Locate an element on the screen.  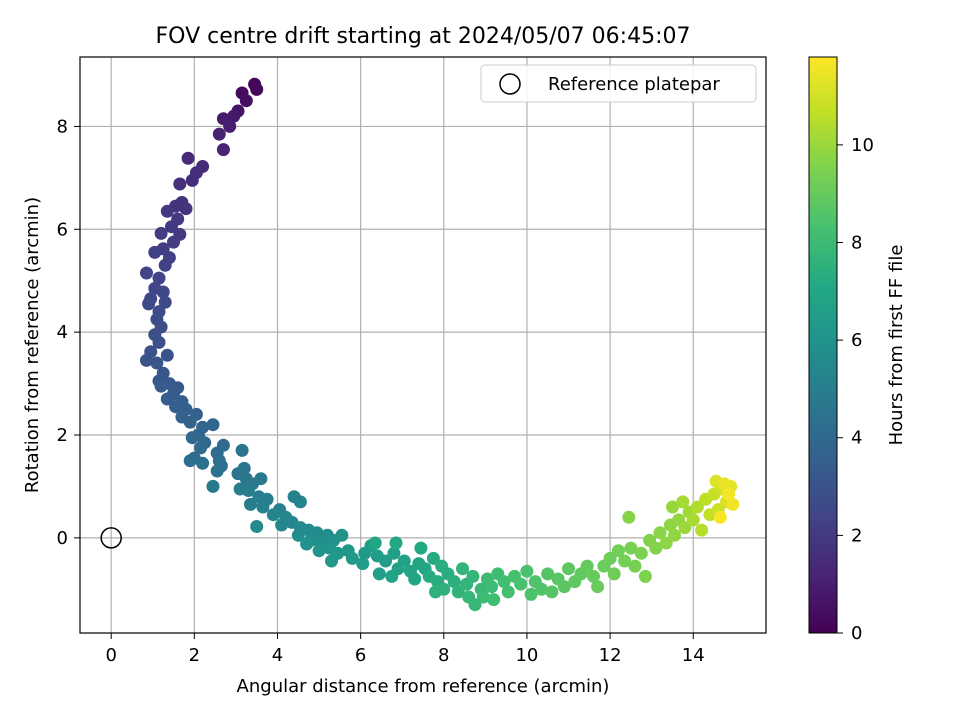
x-tick-label: 0 is located at coordinates (110, 655).